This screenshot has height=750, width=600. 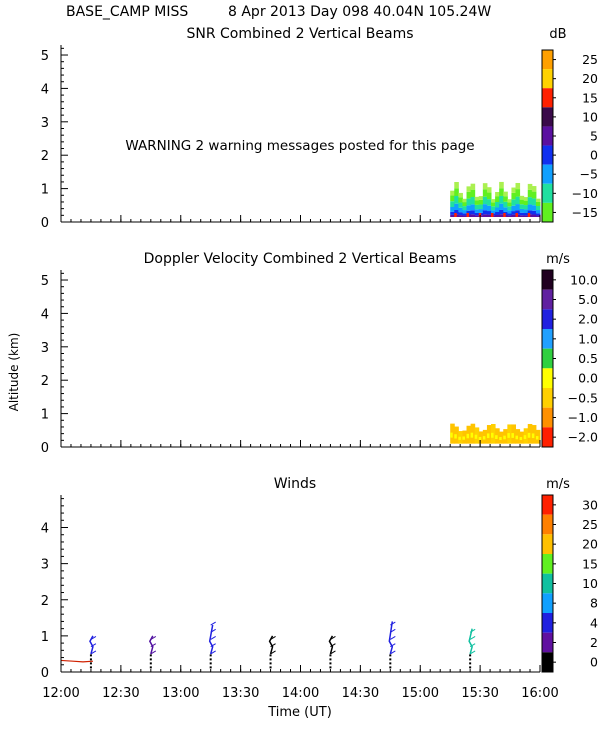 What do you see at coordinates (584, 279) in the screenshot?
I see `colorbar-label: 10.0` at bounding box center [584, 279].